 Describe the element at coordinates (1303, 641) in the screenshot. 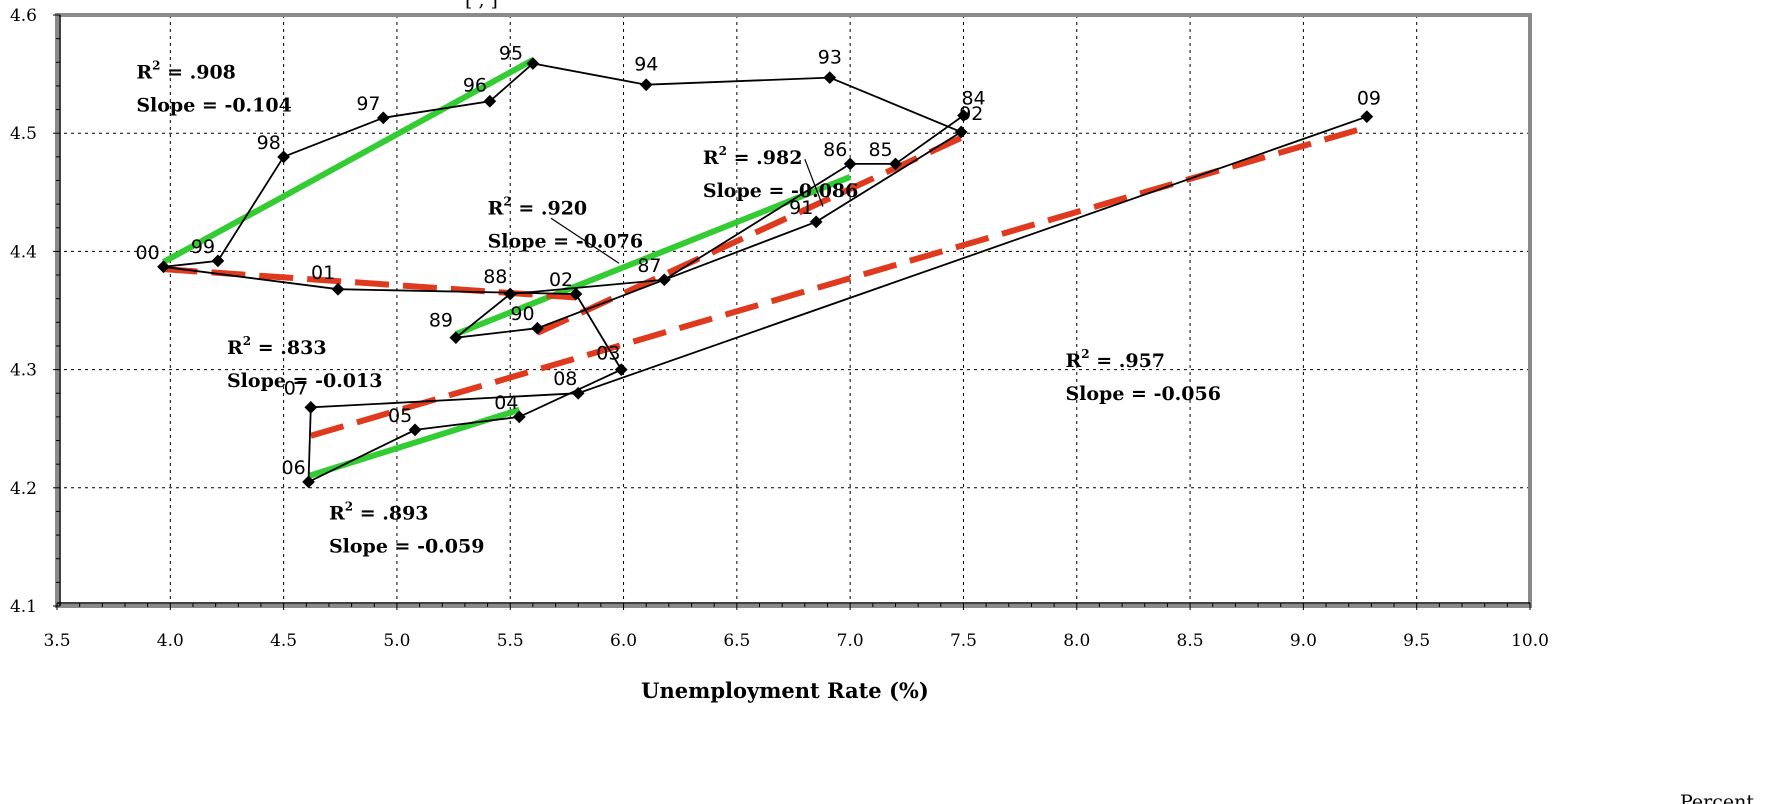

I see `x-tick-label: 9.0` at that location.